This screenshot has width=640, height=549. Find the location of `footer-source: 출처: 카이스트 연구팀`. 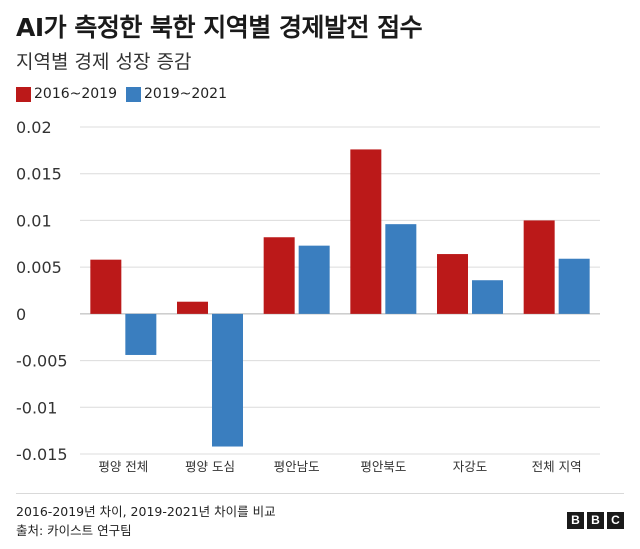

footer-source: 출처: 카이스트 연구팀 is located at coordinates (74, 530).